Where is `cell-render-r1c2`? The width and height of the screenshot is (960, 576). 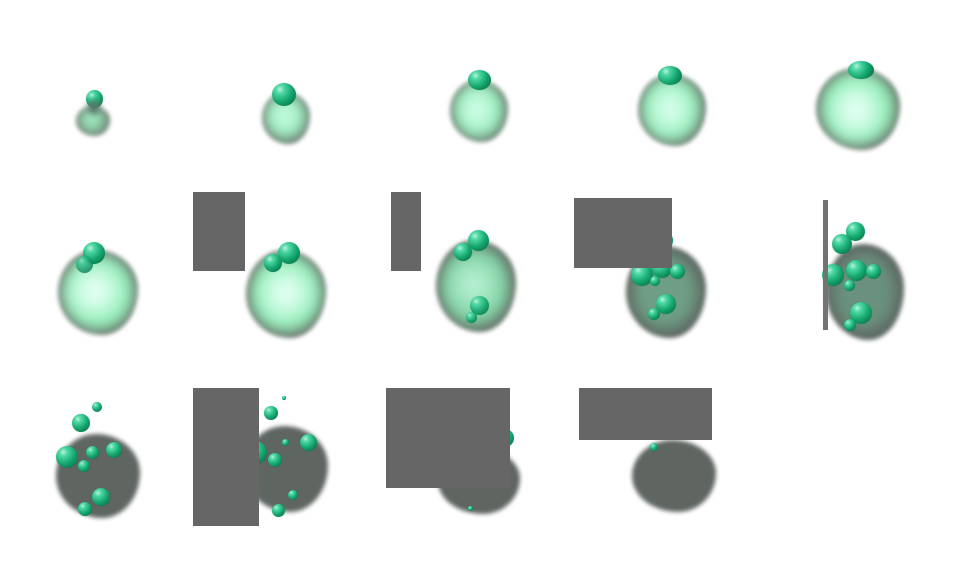 cell-render-r1c2 is located at coordinates (298, 116).